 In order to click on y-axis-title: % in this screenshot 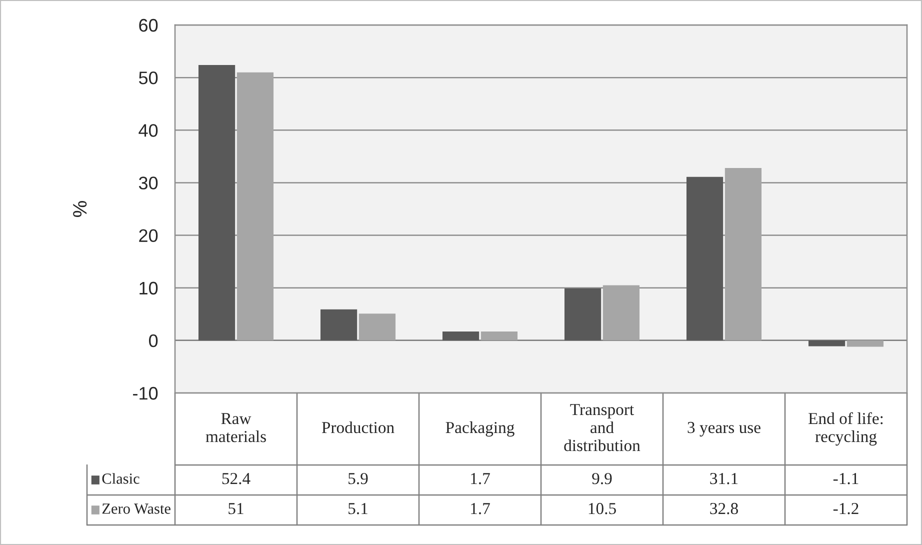, I will do `click(80, 209)`.